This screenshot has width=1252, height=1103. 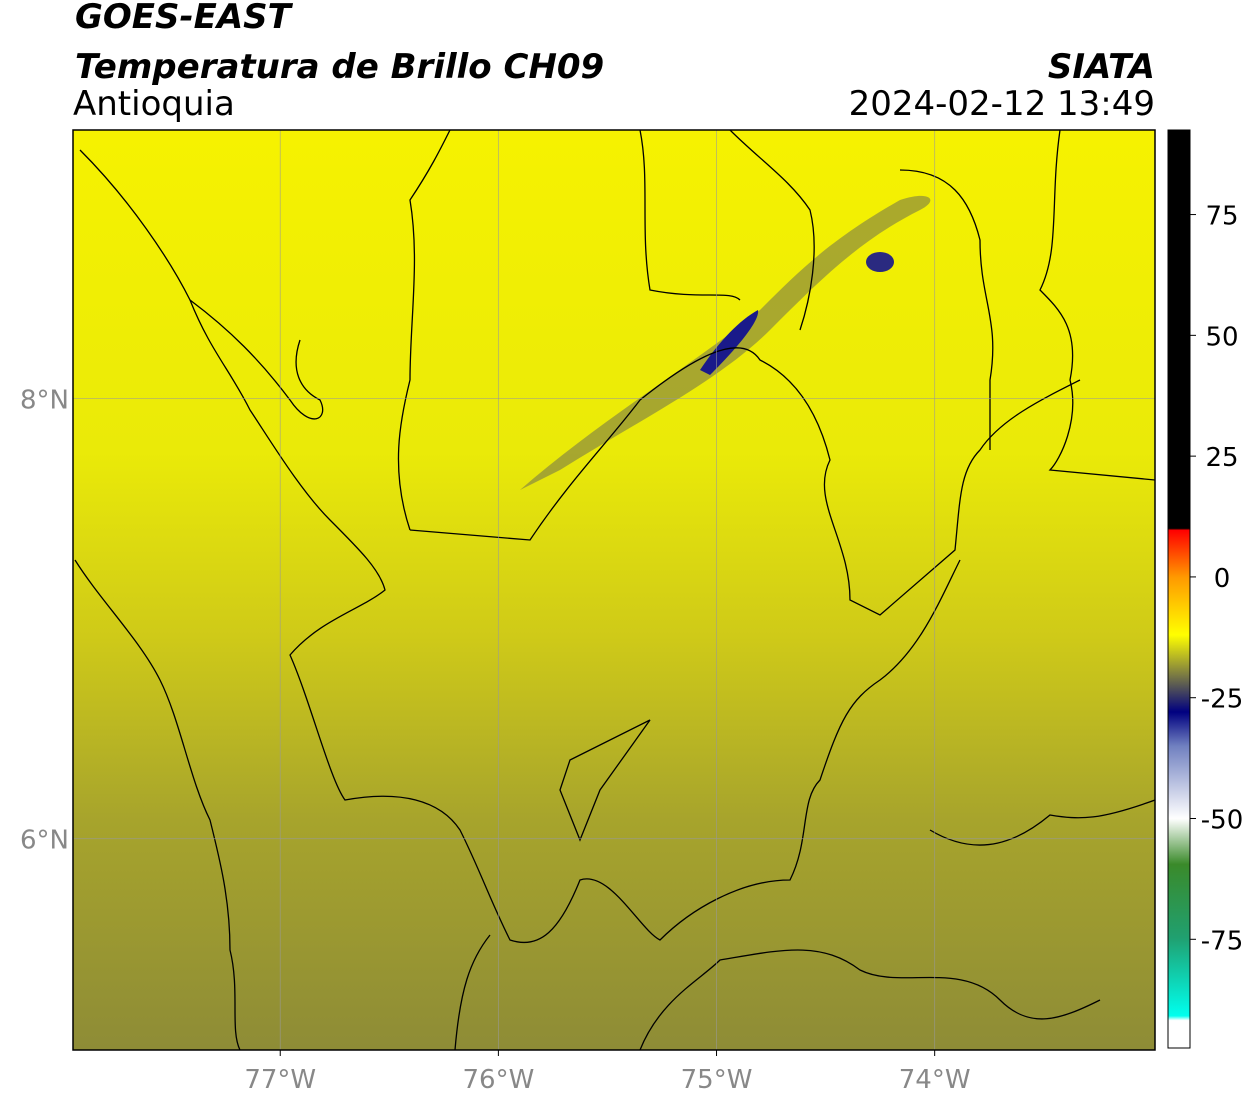 What do you see at coordinates (44, 401) in the screenshot?
I see `y-tick-label: 8°N` at bounding box center [44, 401].